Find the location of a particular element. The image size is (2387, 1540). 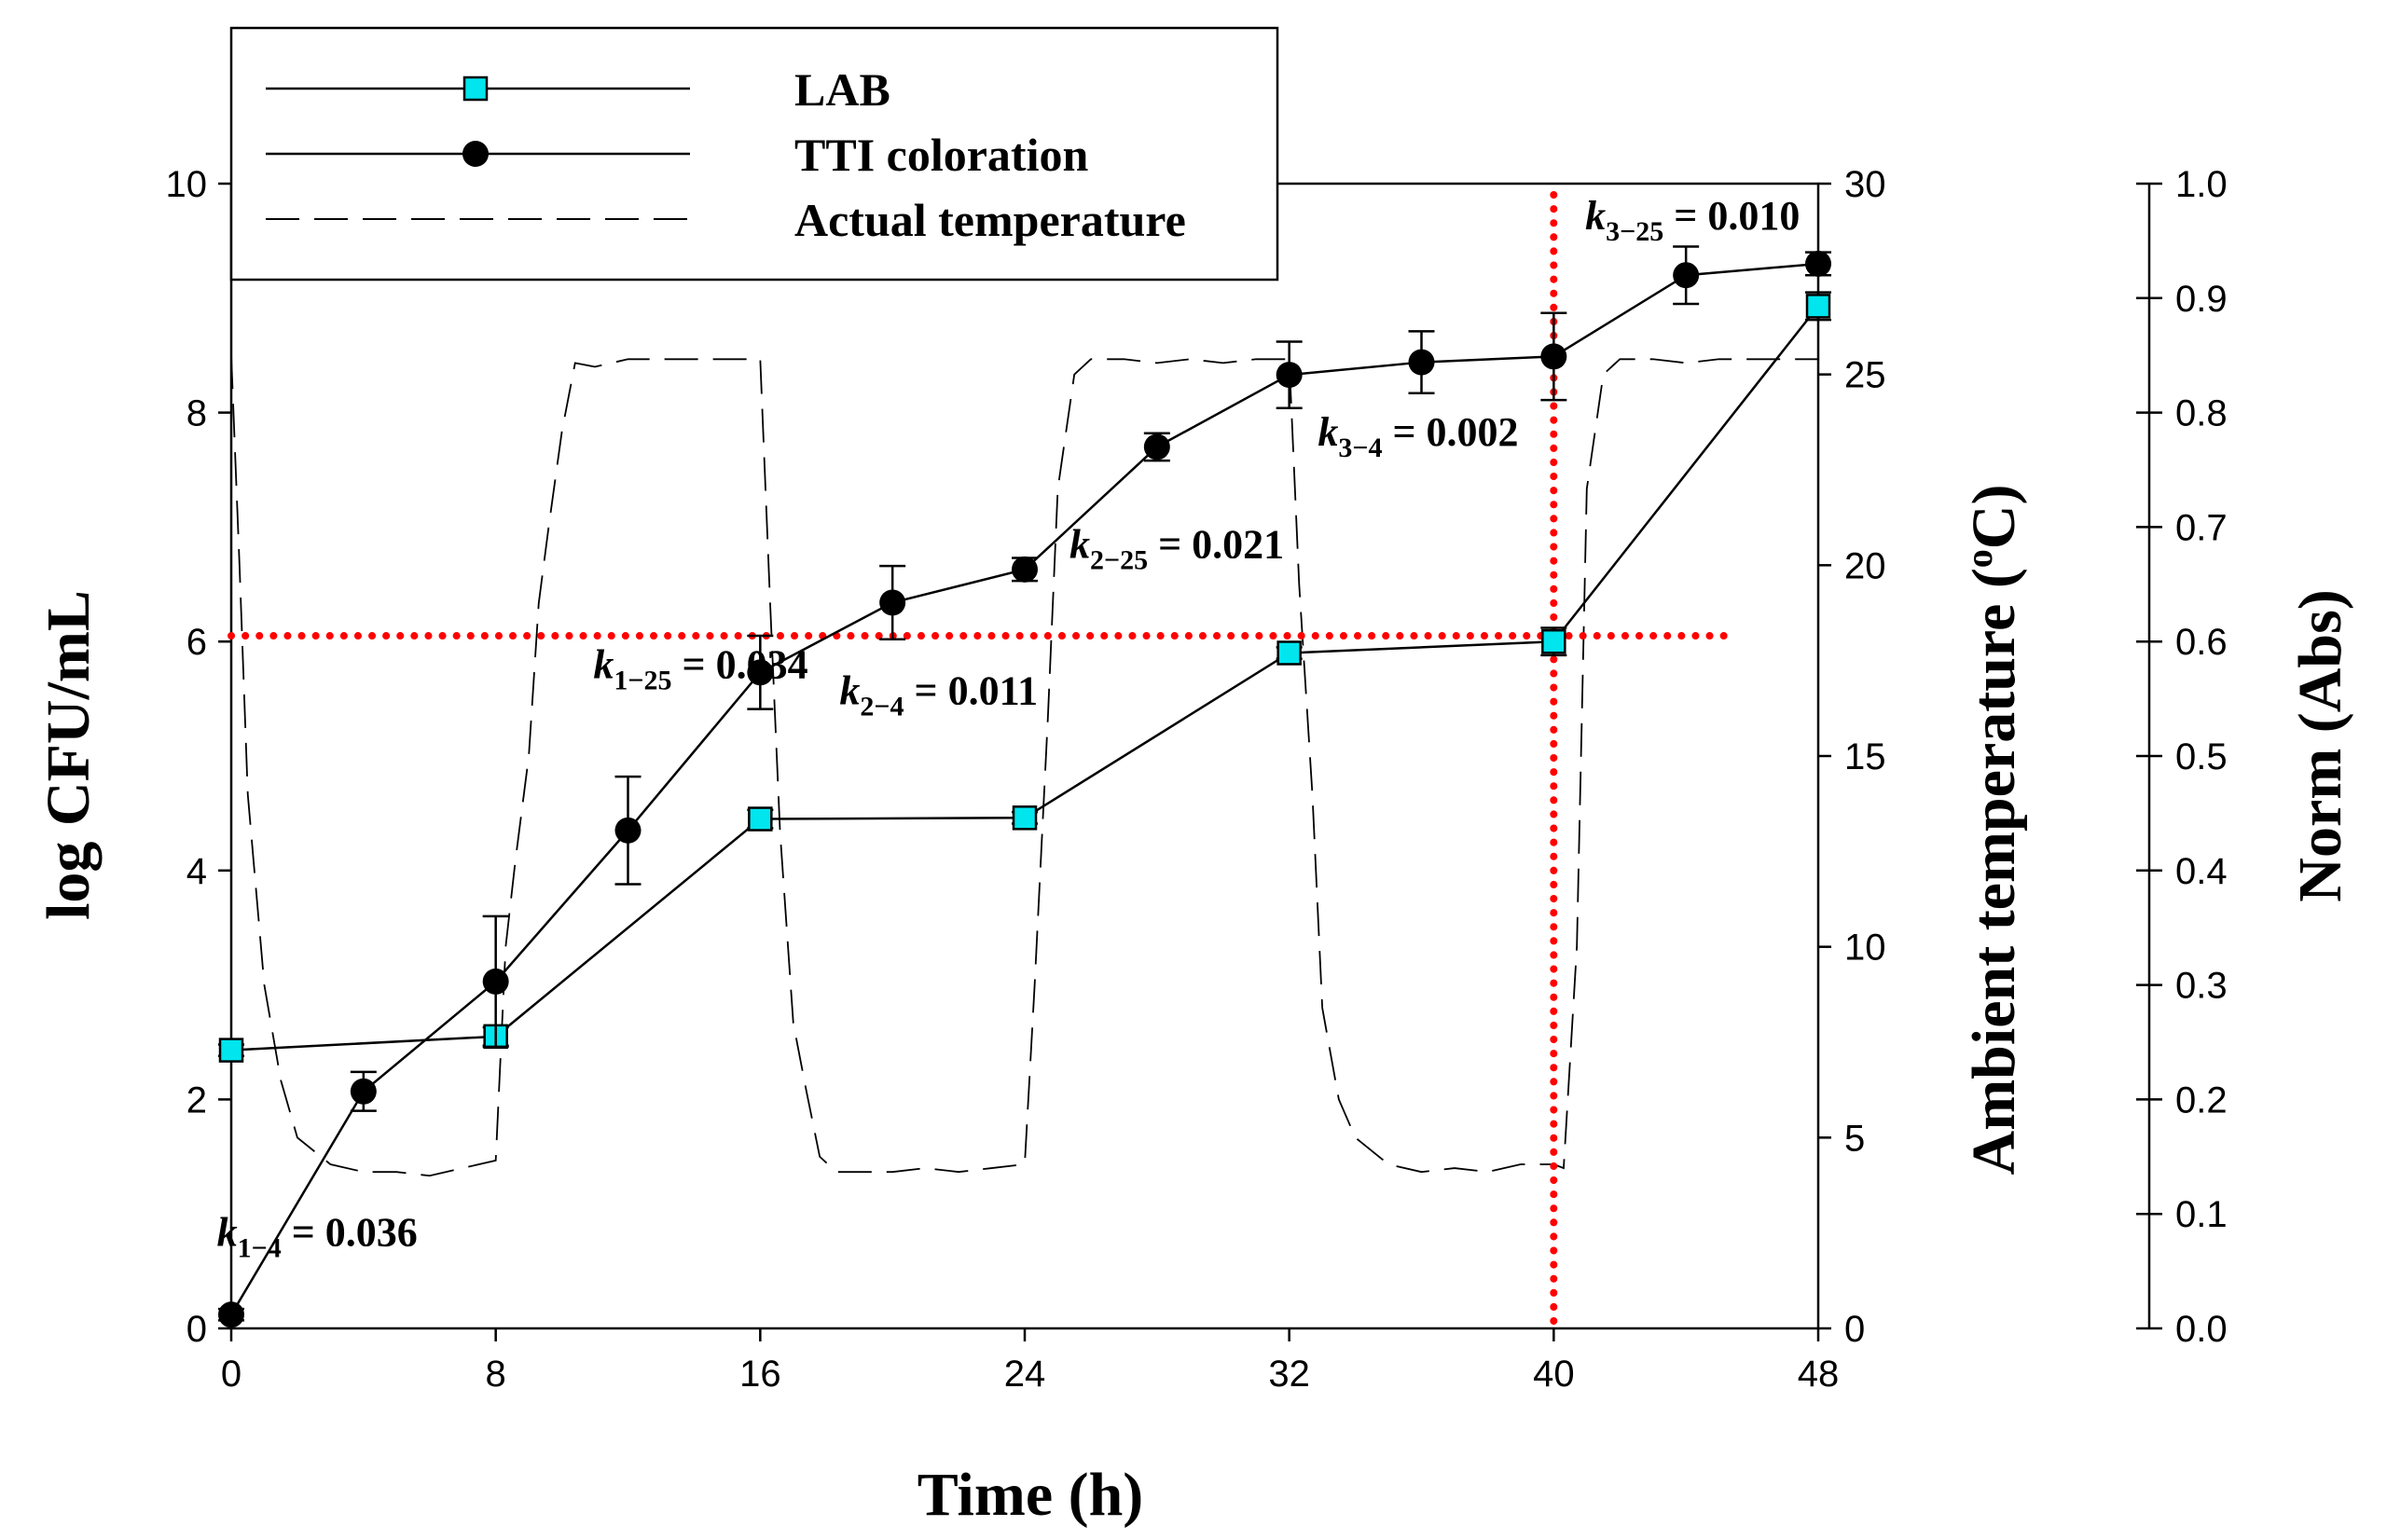

y3-tick-label: 1.0 is located at coordinates (2201, 184).